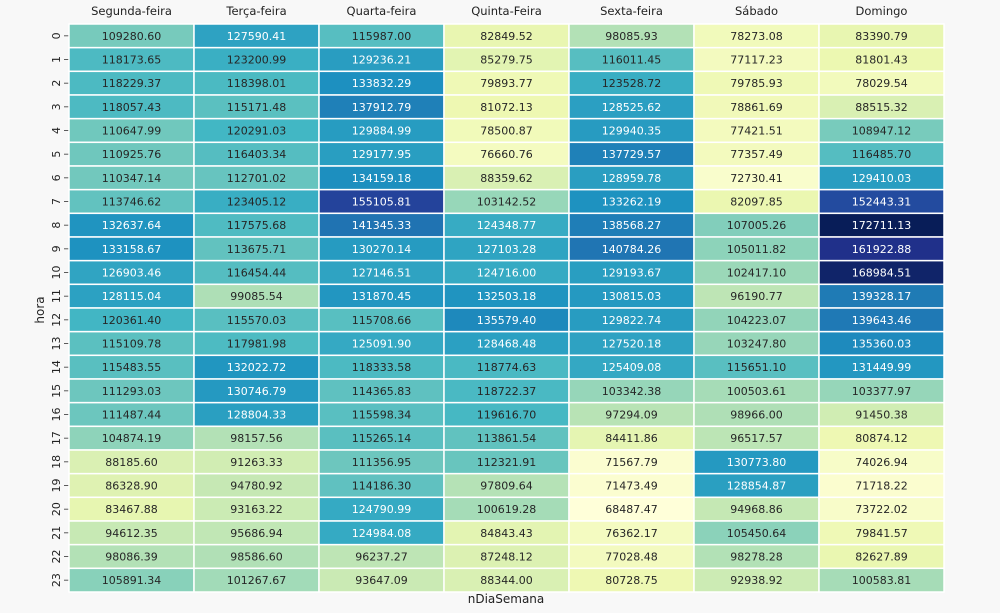 The width and height of the screenshot is (1000, 613). What do you see at coordinates (882, 178) in the screenshot?
I see `cell-value-label: 129410.03` at bounding box center [882, 178].